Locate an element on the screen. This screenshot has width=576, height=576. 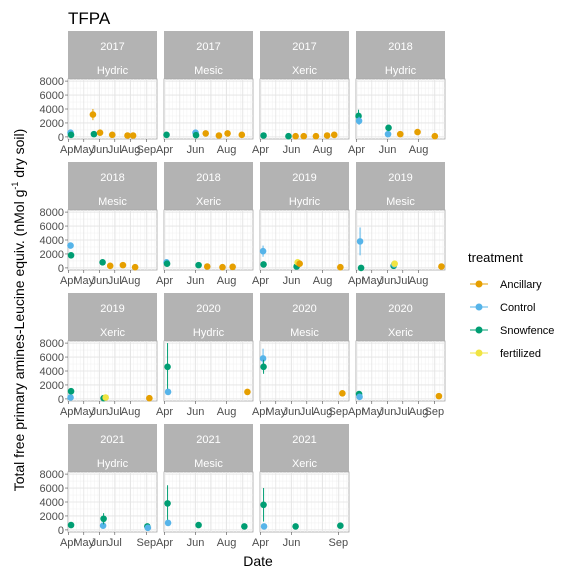
legend-item: Ancillary is located at coordinates (506, 285).